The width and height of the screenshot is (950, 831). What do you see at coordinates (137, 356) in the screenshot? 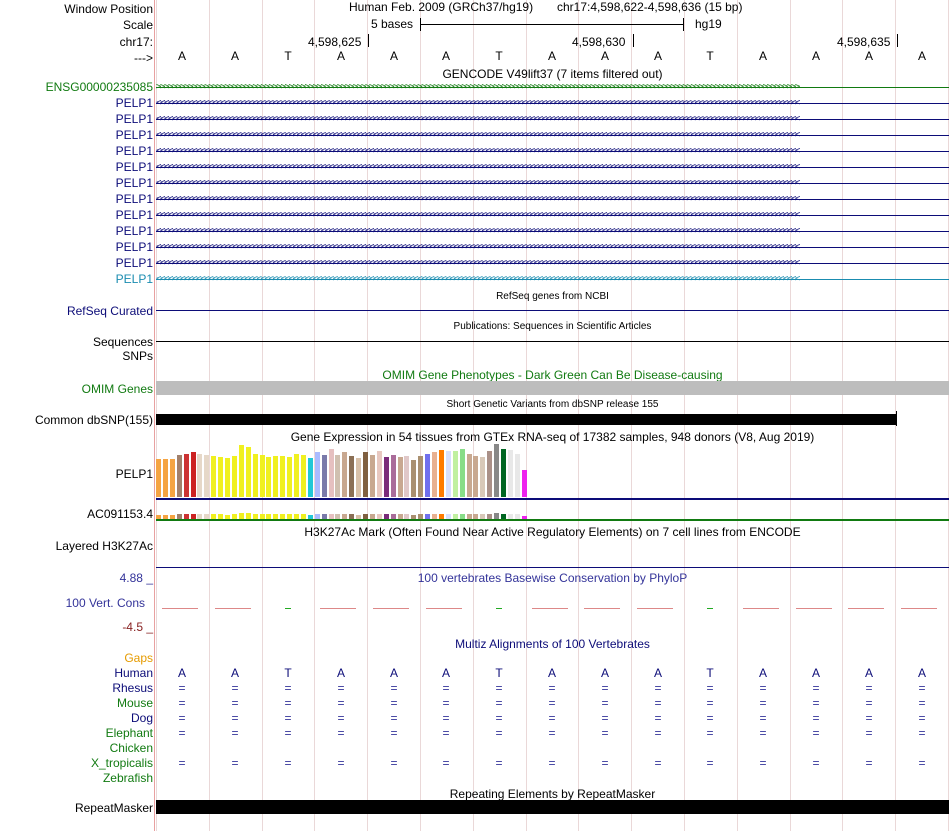
I see `snps-label: SNPs` at bounding box center [137, 356].